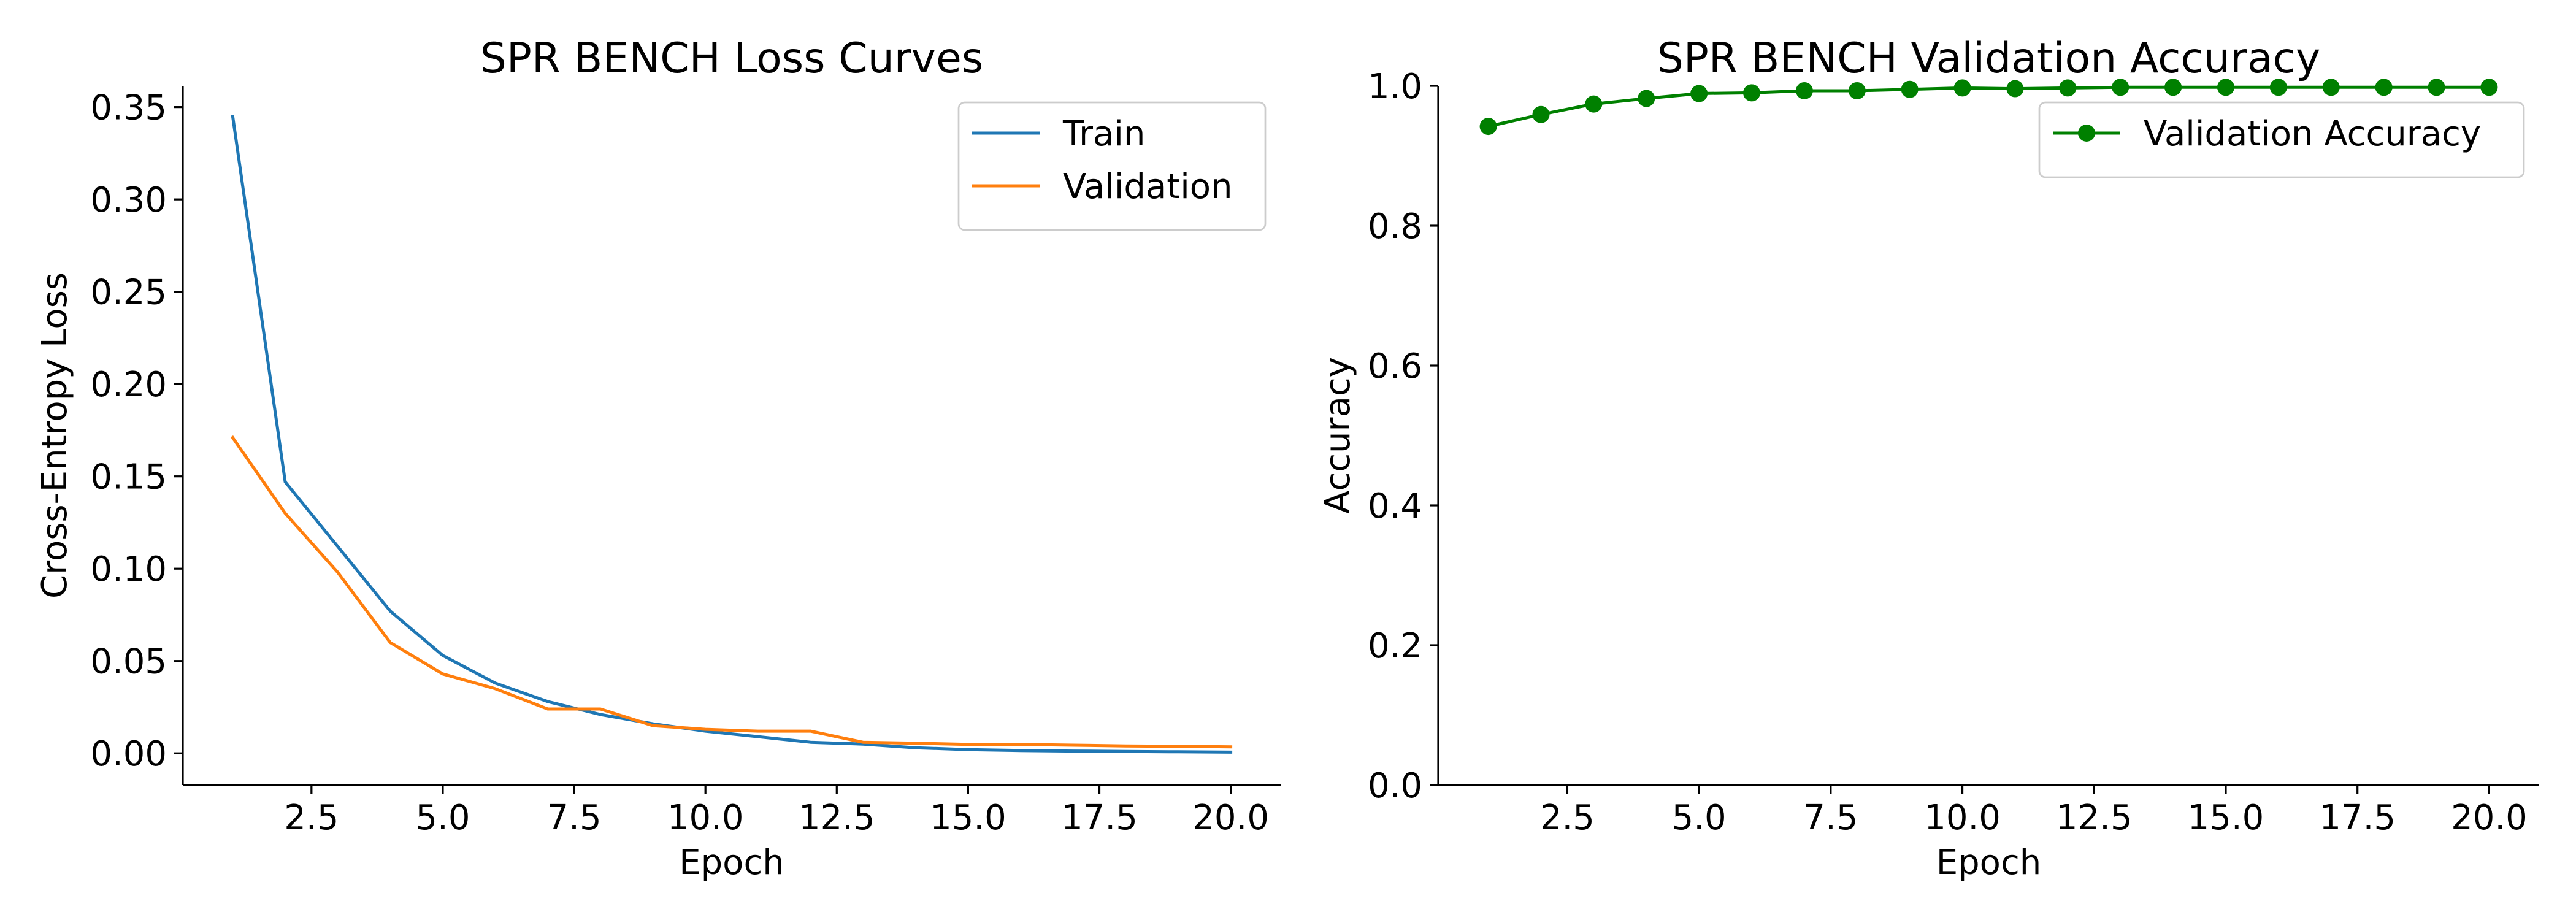  Describe the element at coordinates (1989, 58) in the screenshot. I see `chart-title: SPR BENCH Validation Accuracy` at that location.